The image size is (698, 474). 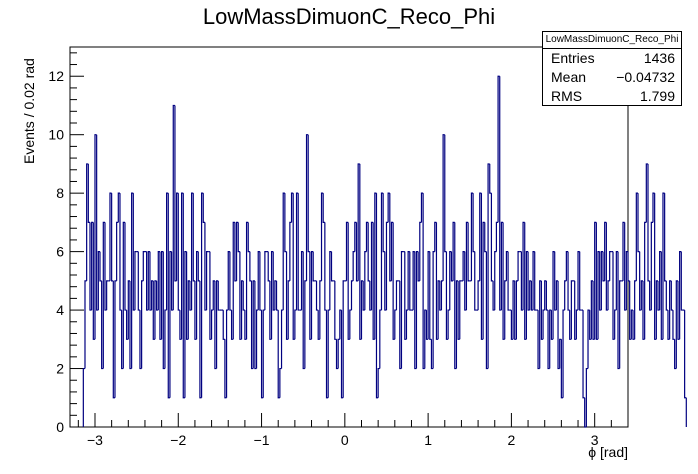 What do you see at coordinates (612, 77) in the screenshot?
I see `stats-row-mean: Mean −0.04732` at bounding box center [612, 77].